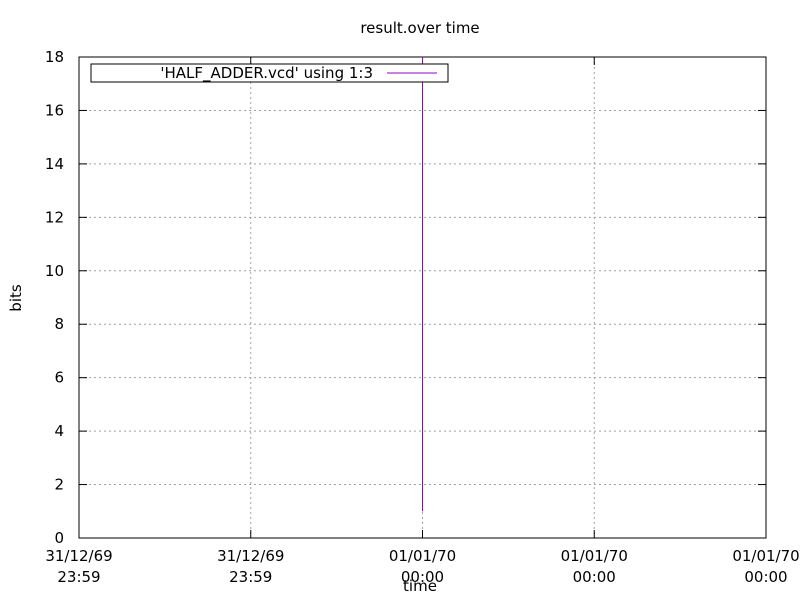 This screenshot has width=800, height=600. Describe the element at coordinates (59, 485) in the screenshot. I see `y-tick-label: 2` at that location.